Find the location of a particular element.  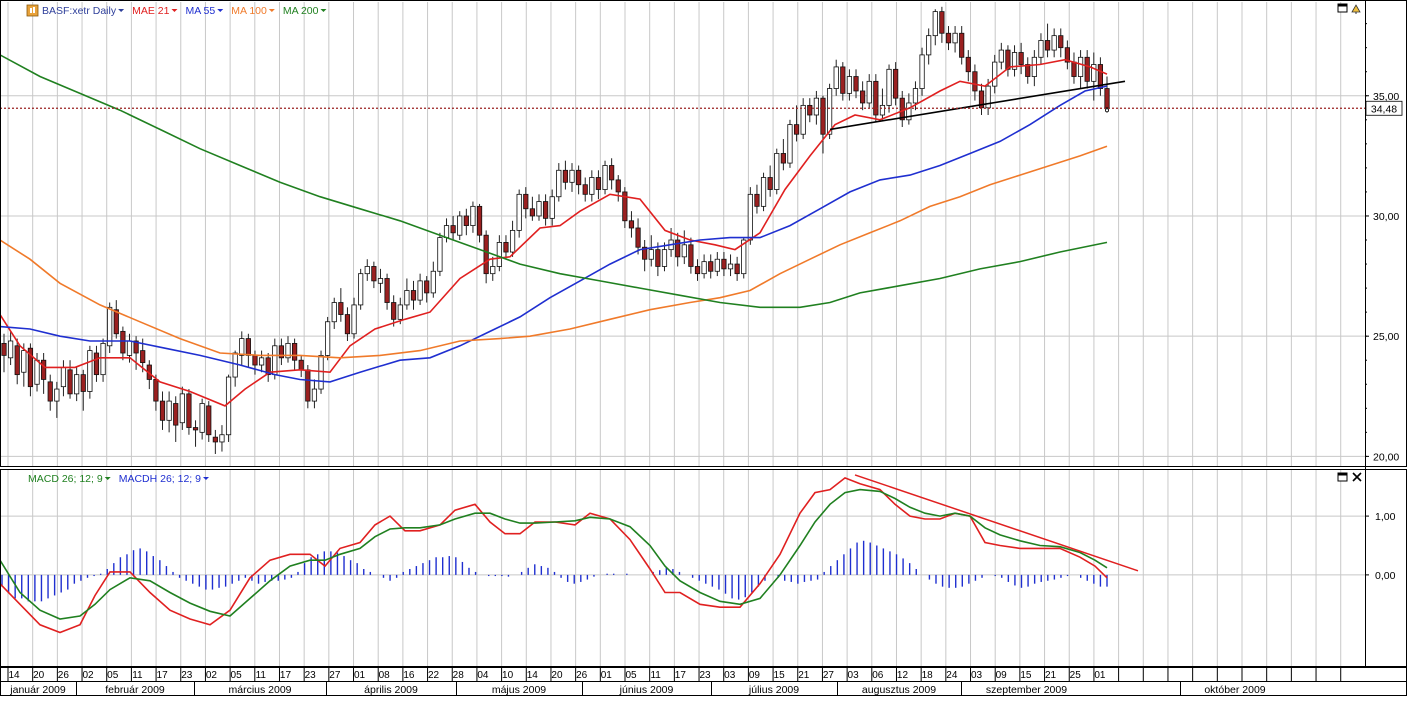

macd-maximize-button is located at coordinates (1342, 477).